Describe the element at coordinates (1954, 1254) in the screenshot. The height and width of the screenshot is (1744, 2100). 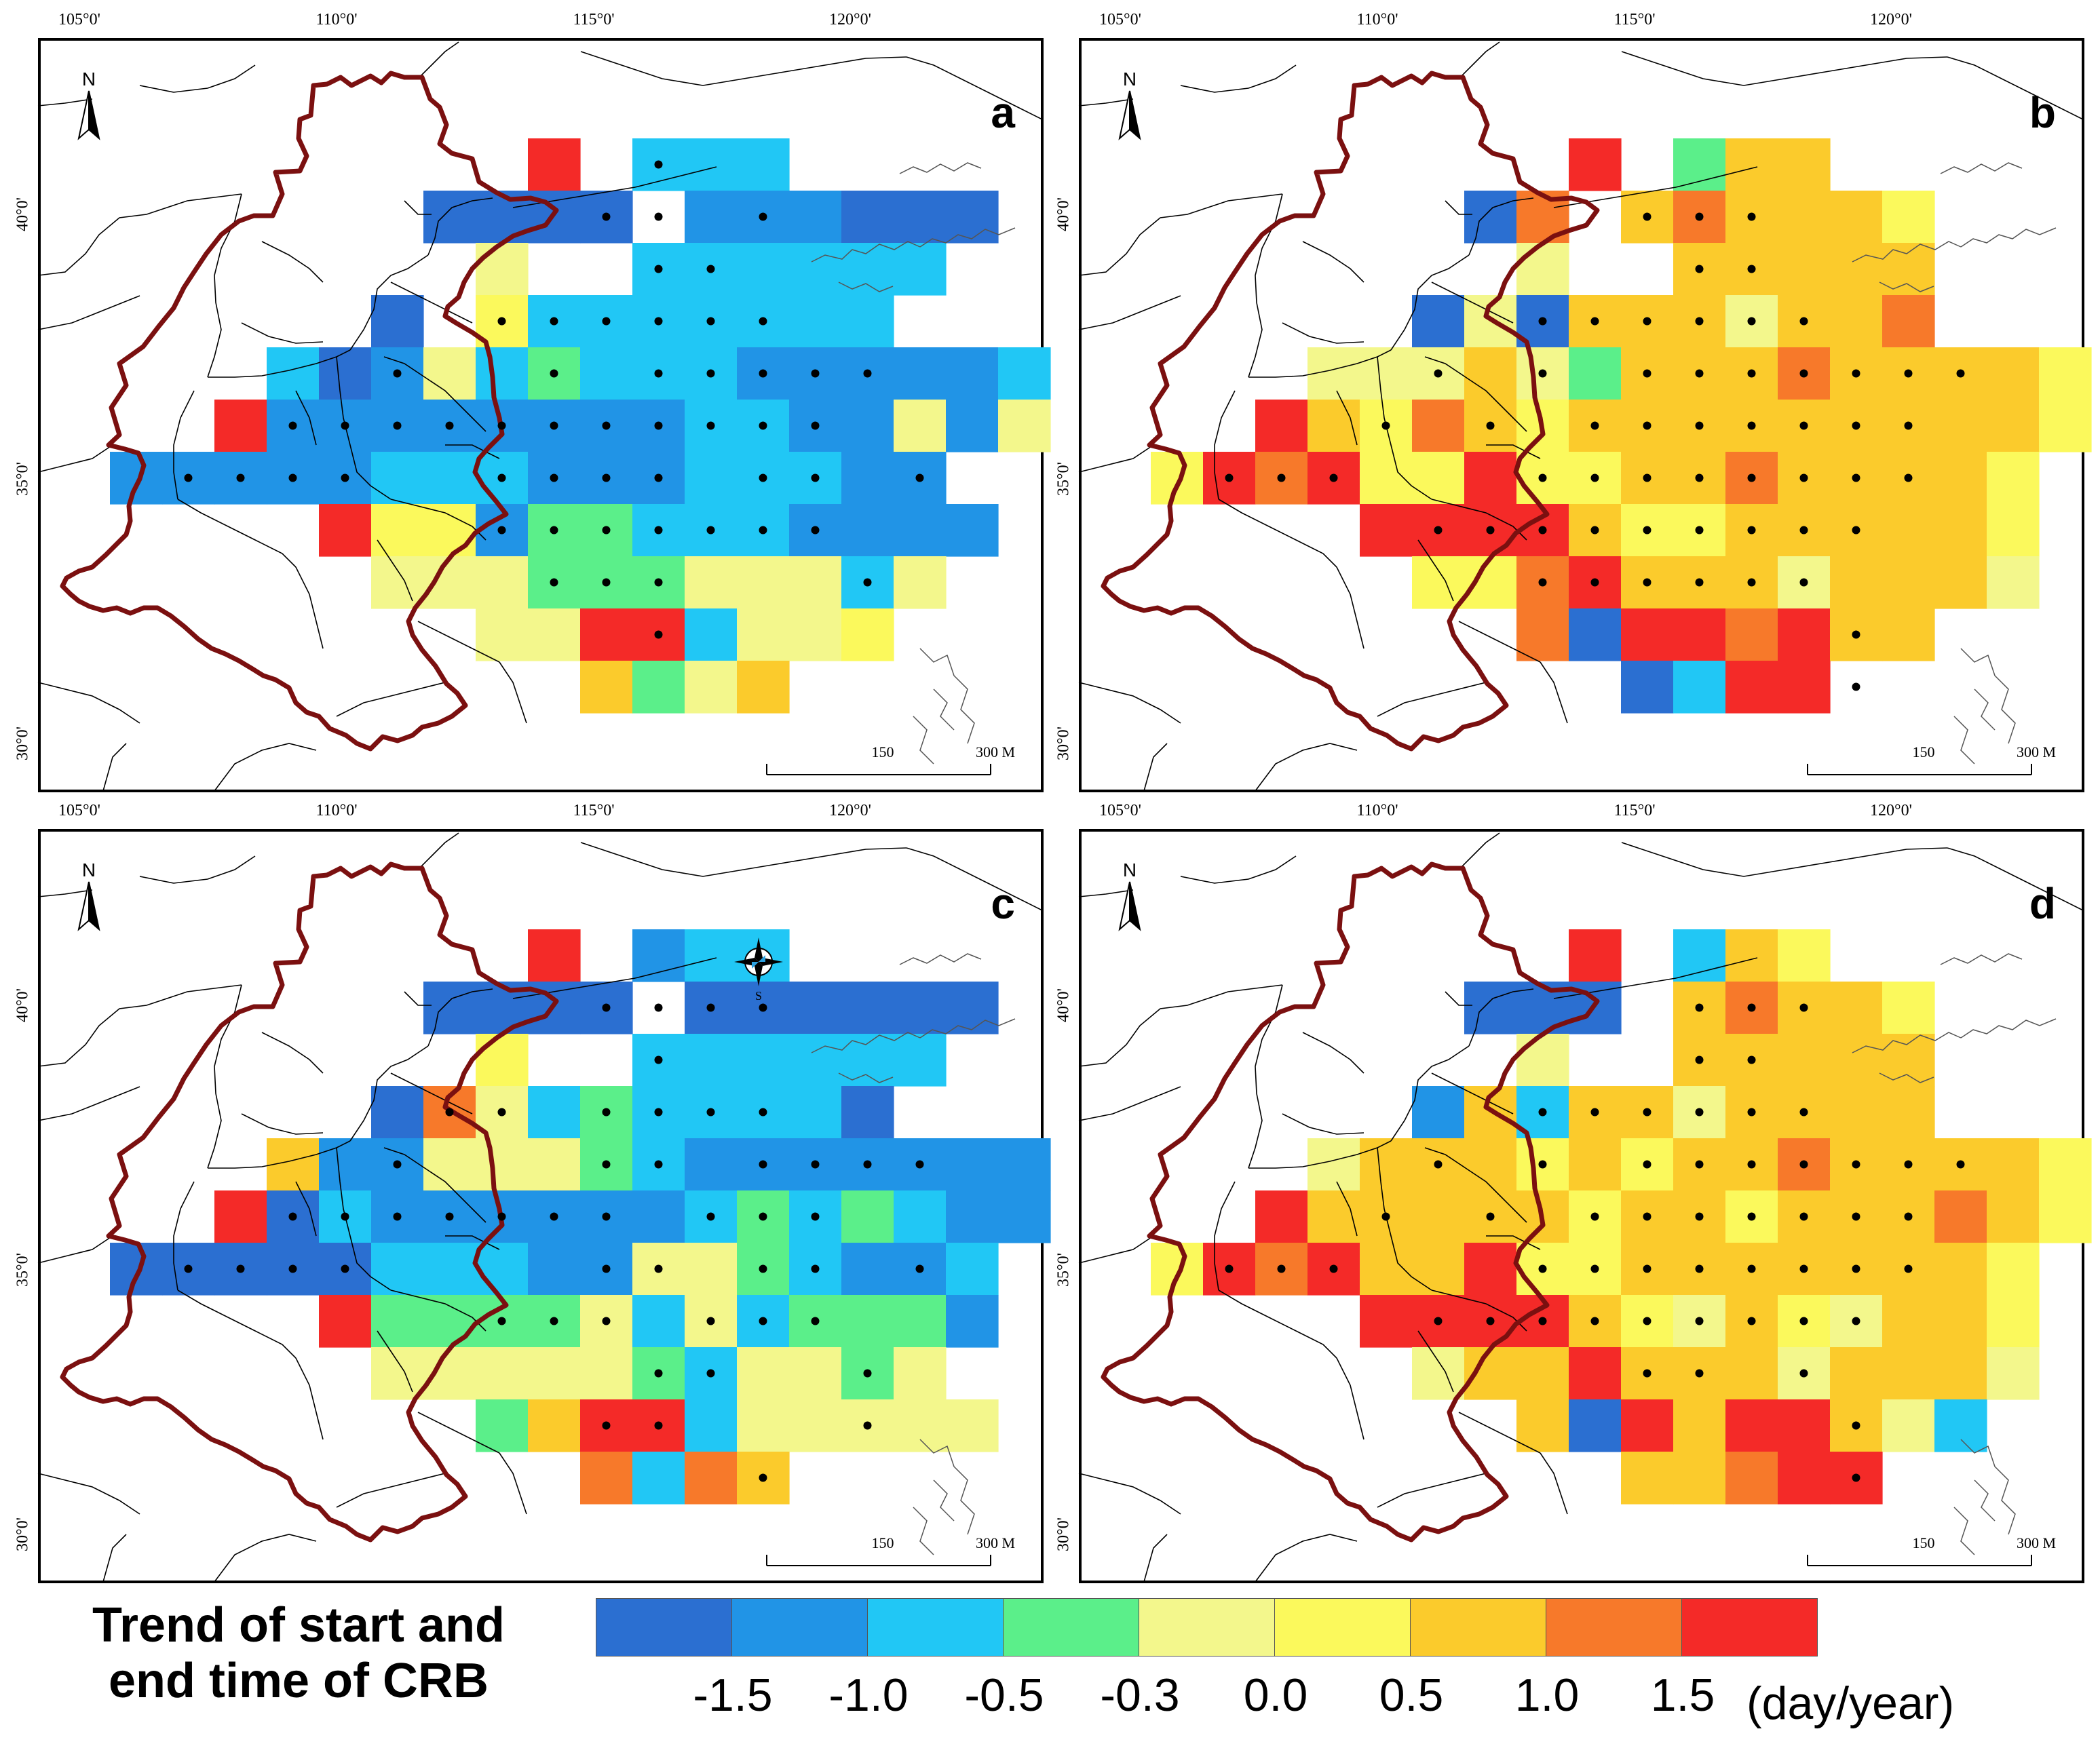
I see `coastline` at that location.